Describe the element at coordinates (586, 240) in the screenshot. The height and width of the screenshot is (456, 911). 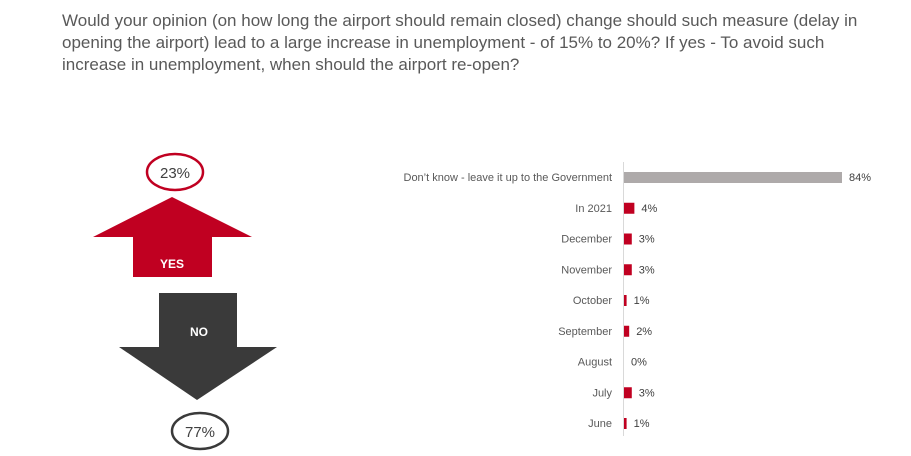
I see `category-label: December` at that location.